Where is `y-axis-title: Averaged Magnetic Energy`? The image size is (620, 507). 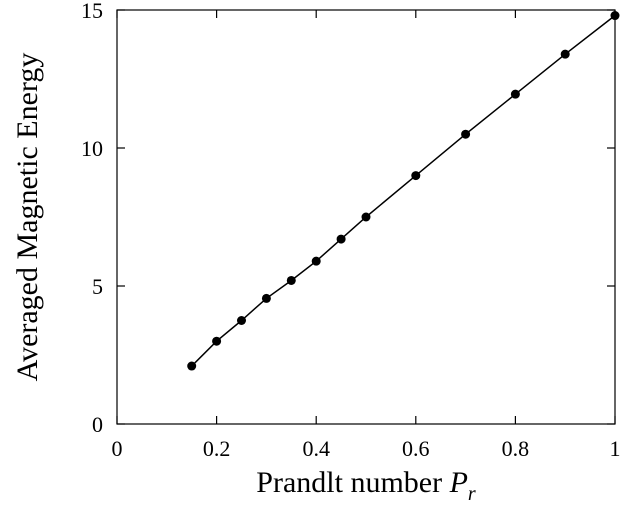
y-axis-title: Averaged Magnetic Energy is located at coordinates (27, 217).